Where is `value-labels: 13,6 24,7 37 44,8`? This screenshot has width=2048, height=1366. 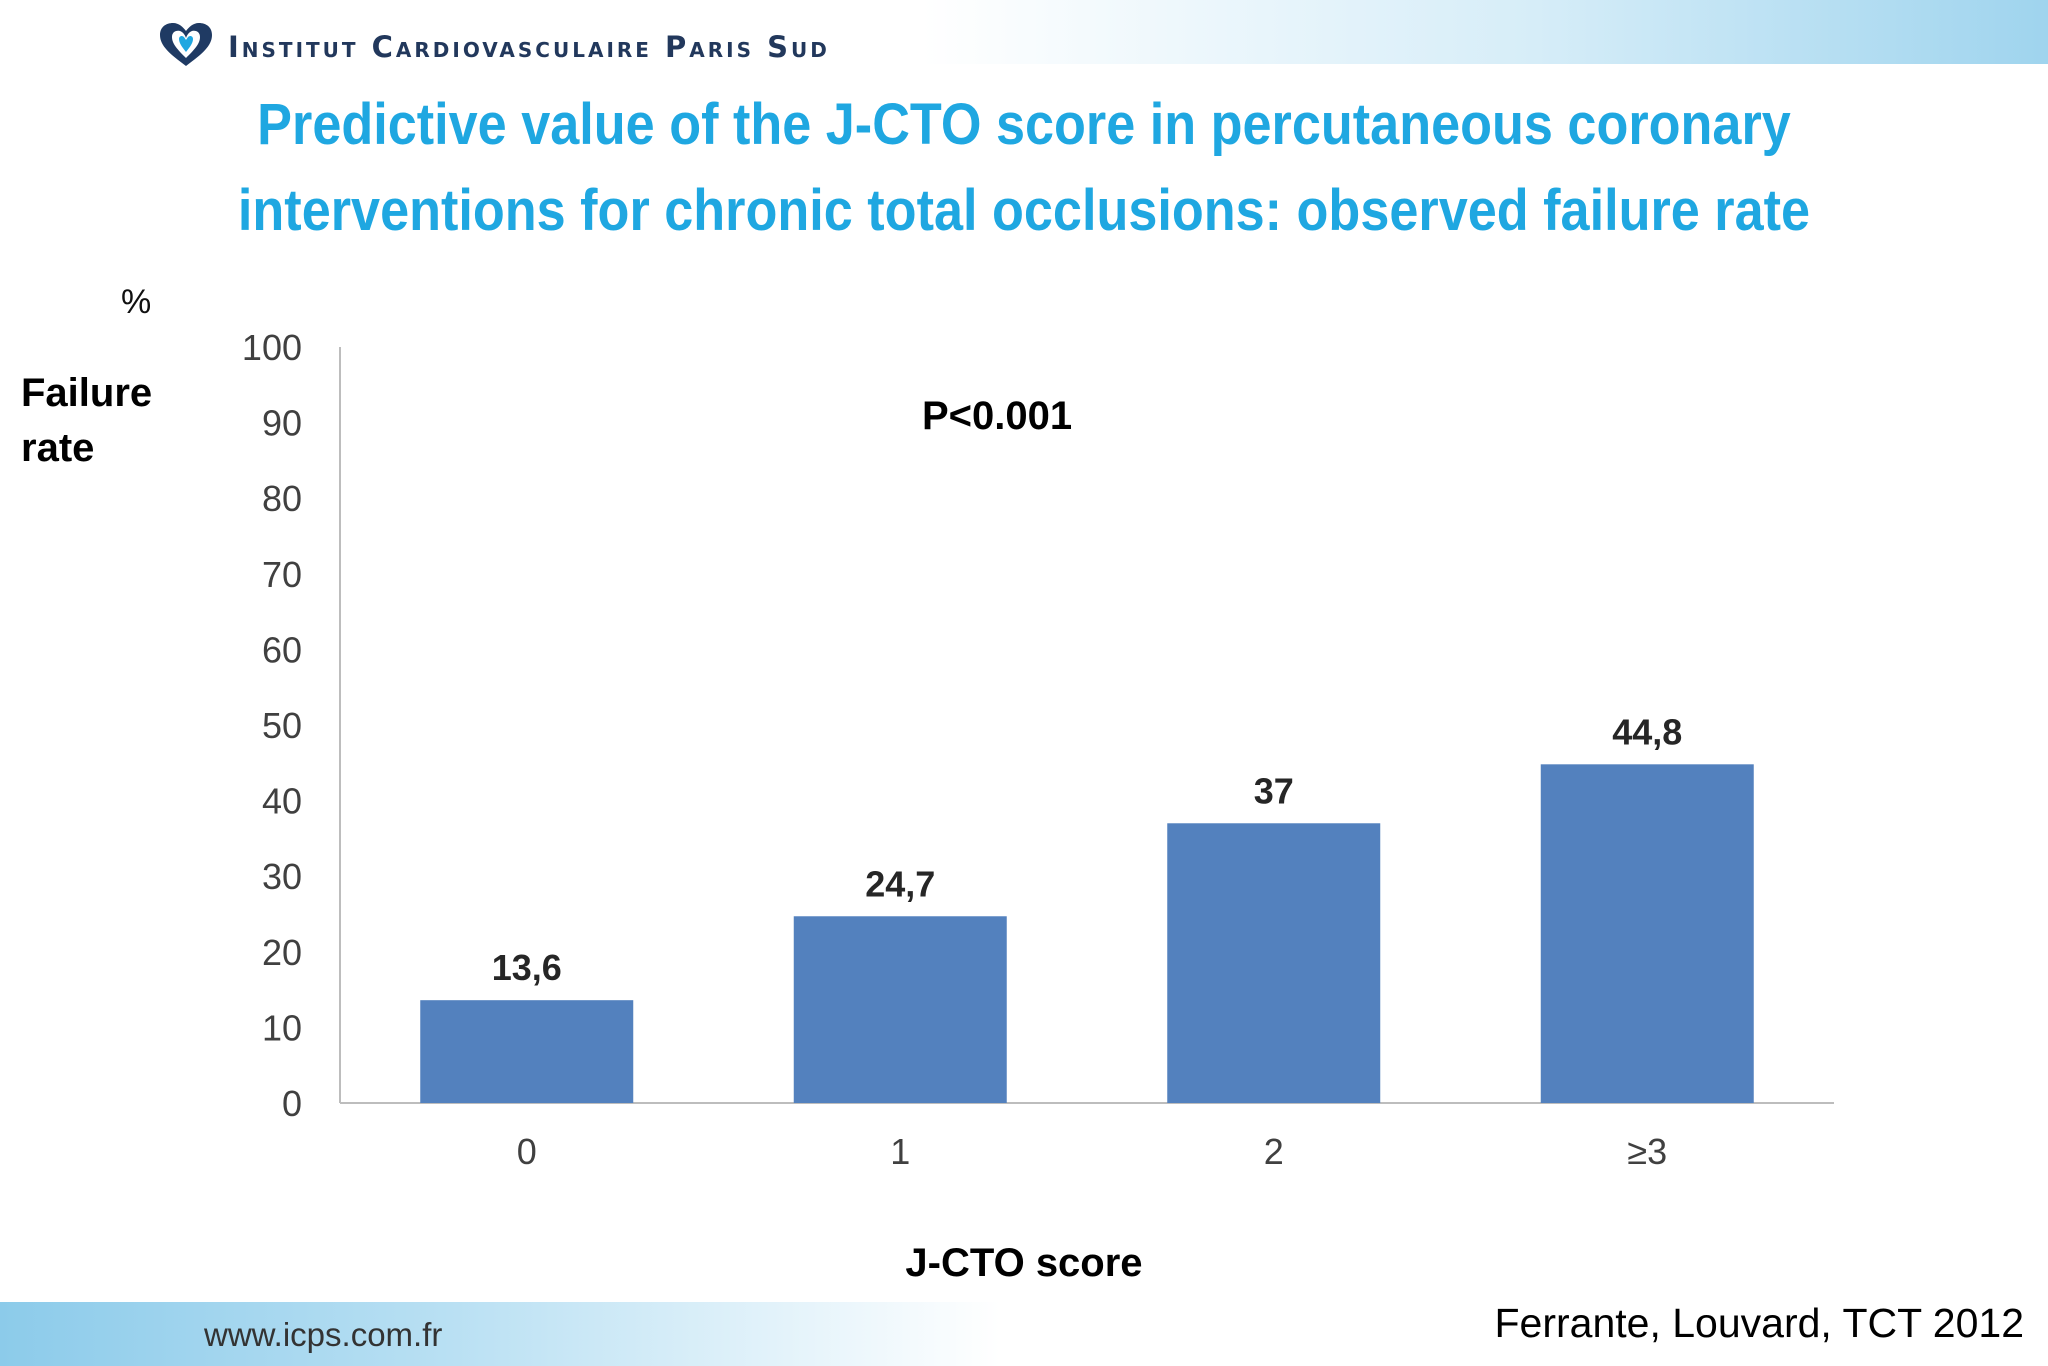 value-labels: 13,6 24,7 37 44,8 is located at coordinates (1087, 849).